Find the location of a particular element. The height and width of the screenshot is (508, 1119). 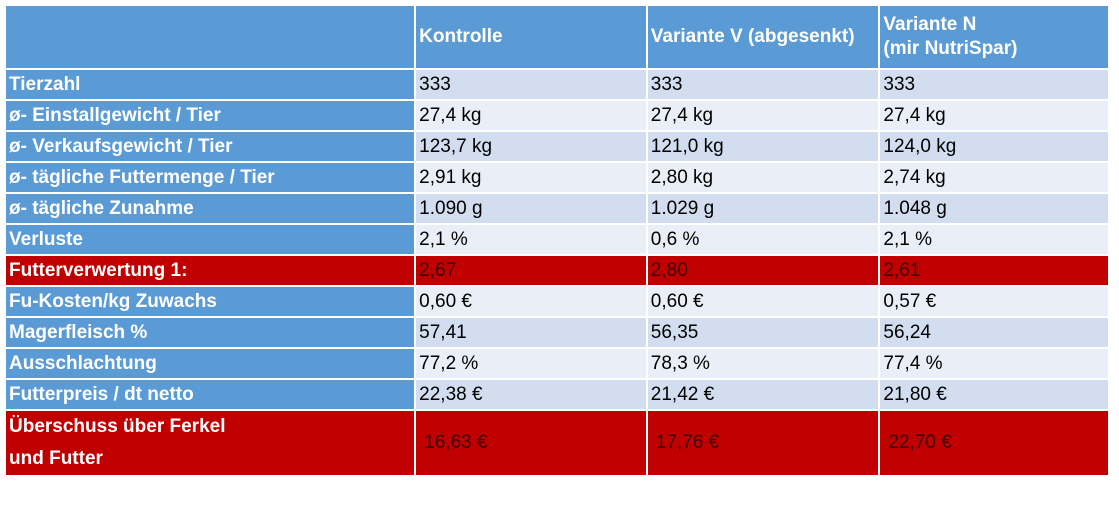

header-variante-n-title: Variante N is located at coordinates (930, 24).